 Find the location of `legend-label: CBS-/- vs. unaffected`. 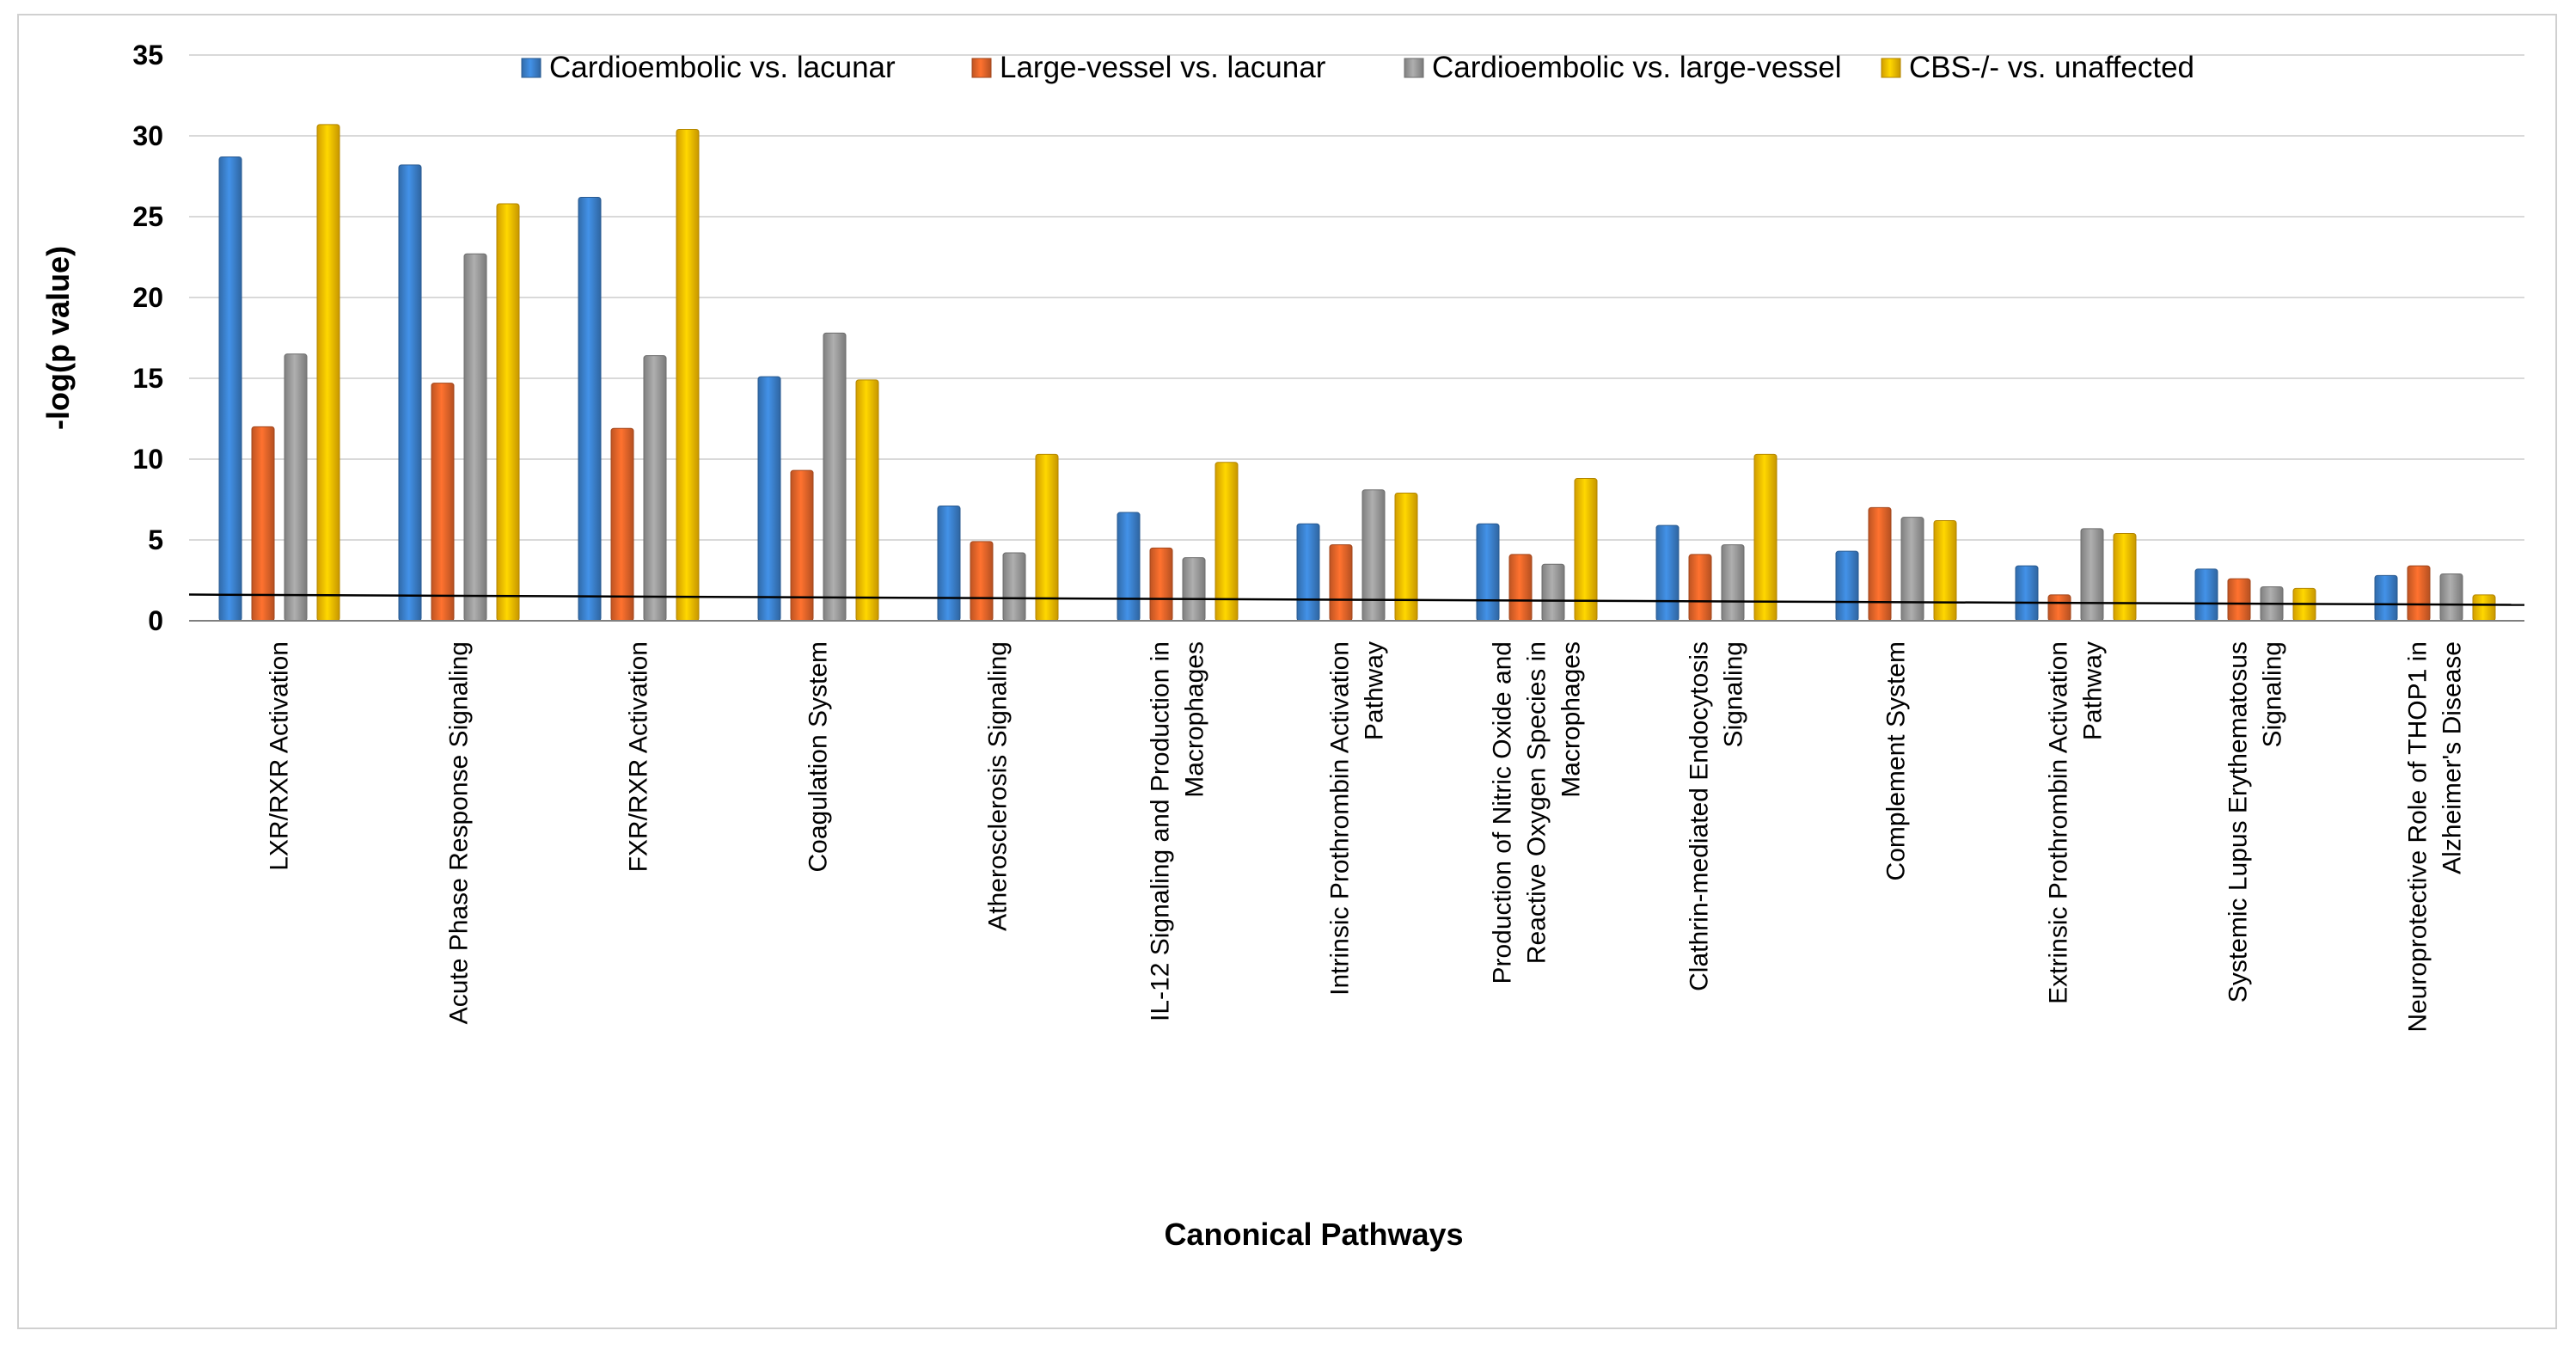

legend-label: CBS-/- vs. unaffected is located at coordinates (2051, 67).